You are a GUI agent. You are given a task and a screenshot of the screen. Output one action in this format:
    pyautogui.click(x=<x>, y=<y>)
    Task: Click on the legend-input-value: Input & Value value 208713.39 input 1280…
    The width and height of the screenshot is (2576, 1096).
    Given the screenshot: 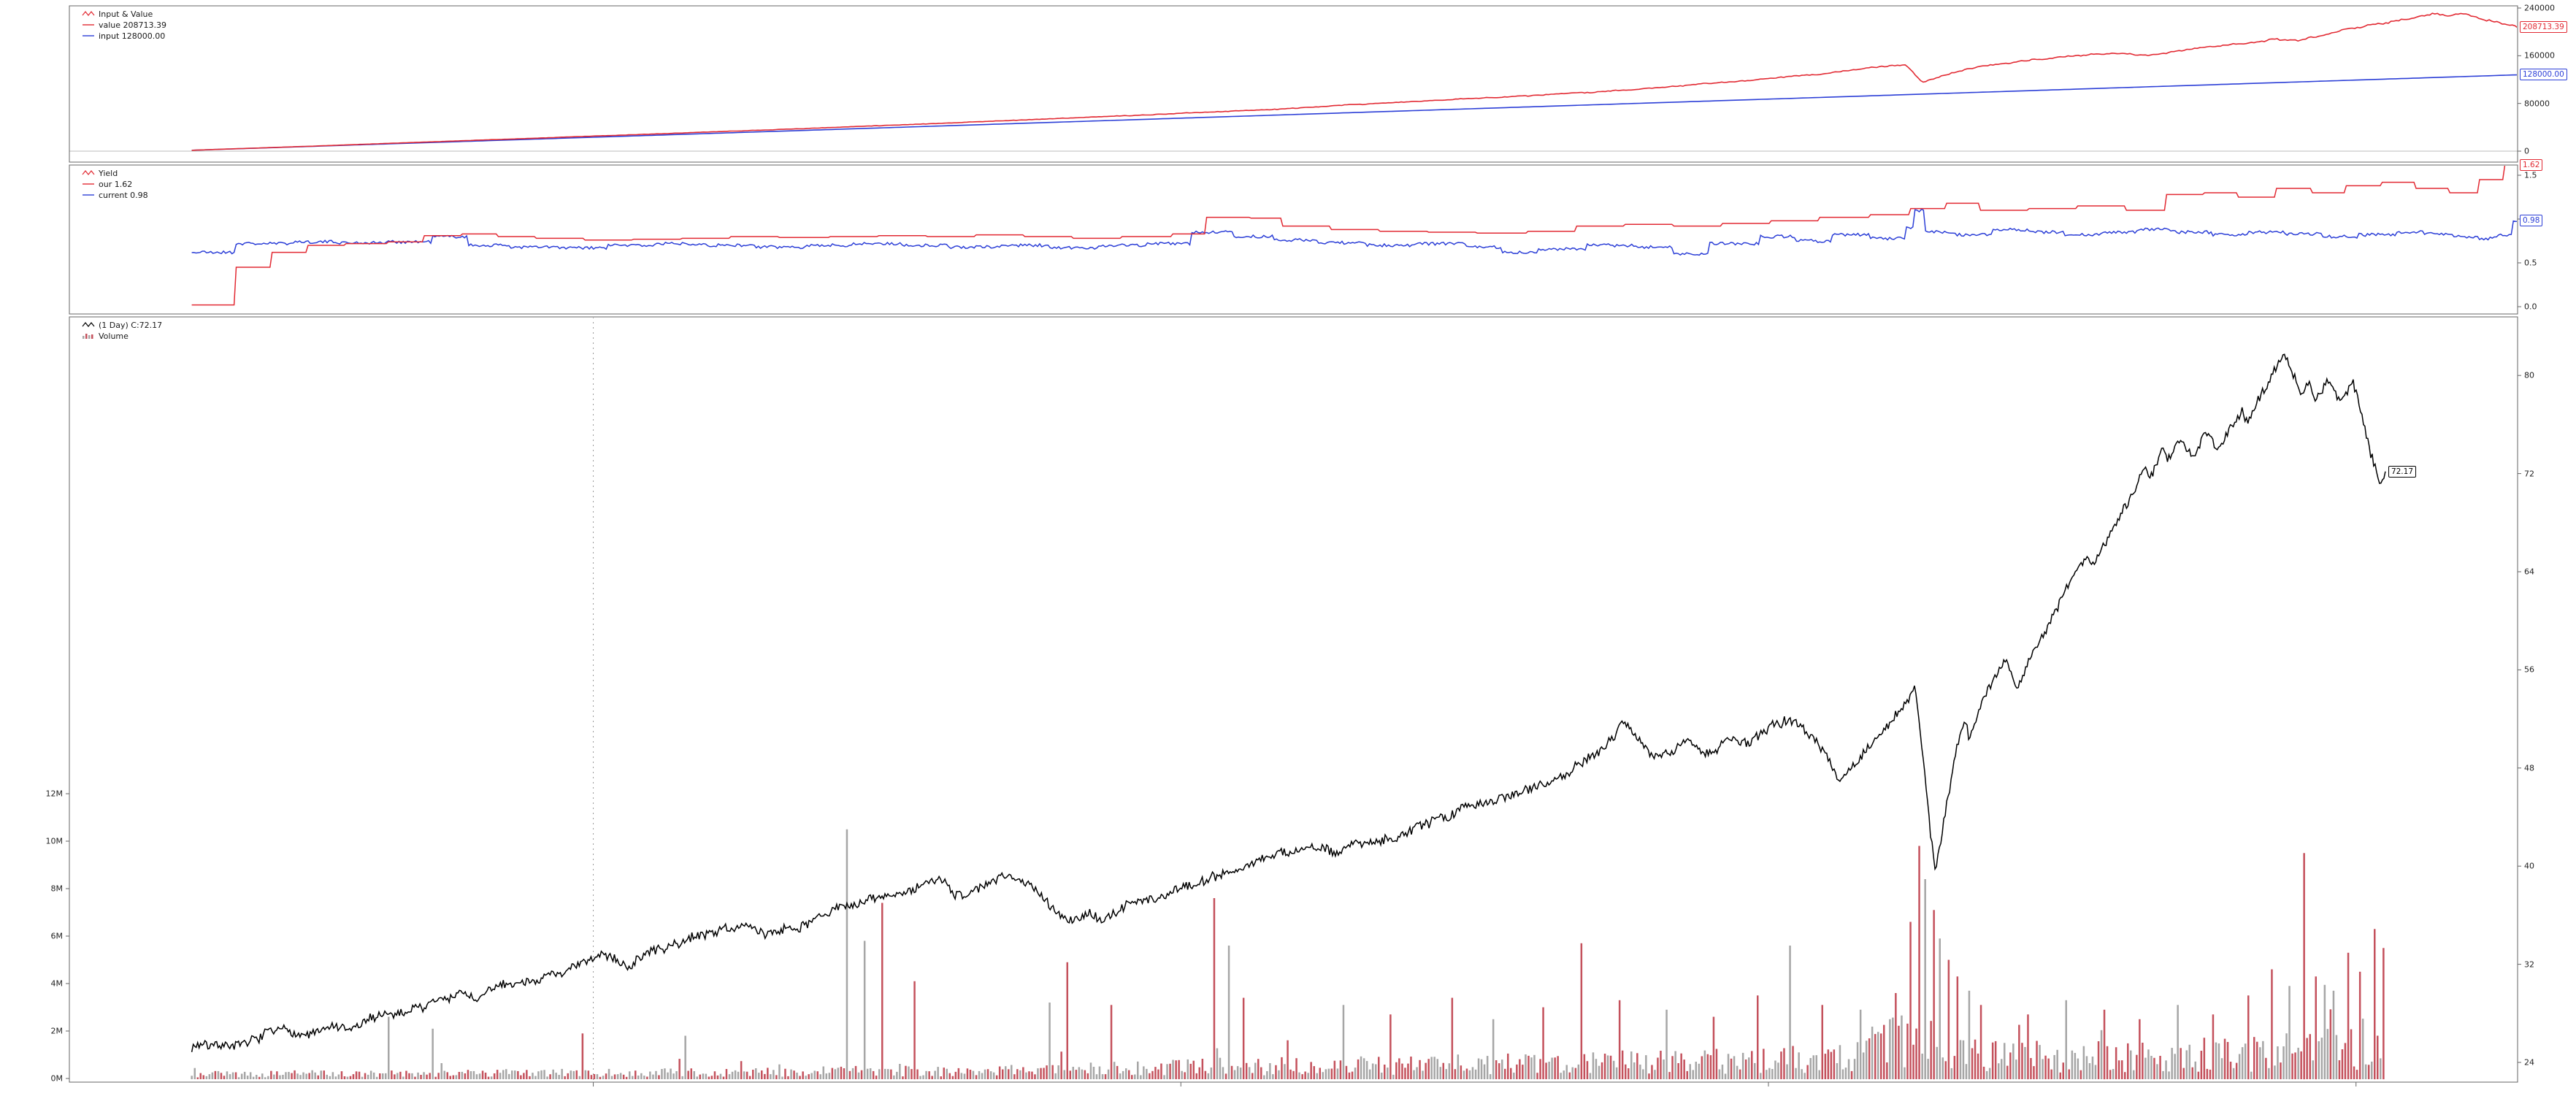 What is the action you would take?
    pyautogui.click(x=124, y=26)
    